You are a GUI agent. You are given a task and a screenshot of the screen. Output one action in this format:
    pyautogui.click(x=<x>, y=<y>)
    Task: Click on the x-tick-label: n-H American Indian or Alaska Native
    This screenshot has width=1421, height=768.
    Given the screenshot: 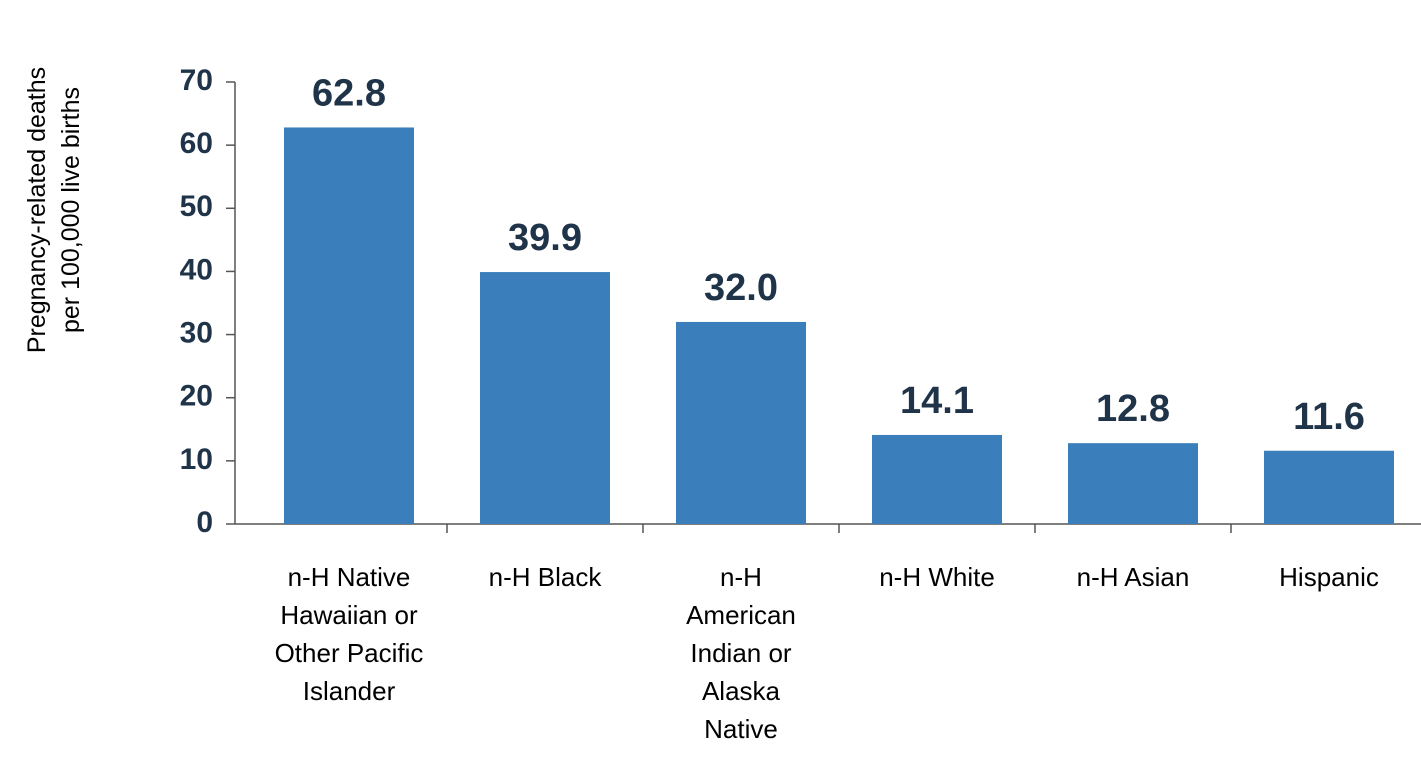 What is the action you would take?
    pyautogui.click(x=741, y=653)
    